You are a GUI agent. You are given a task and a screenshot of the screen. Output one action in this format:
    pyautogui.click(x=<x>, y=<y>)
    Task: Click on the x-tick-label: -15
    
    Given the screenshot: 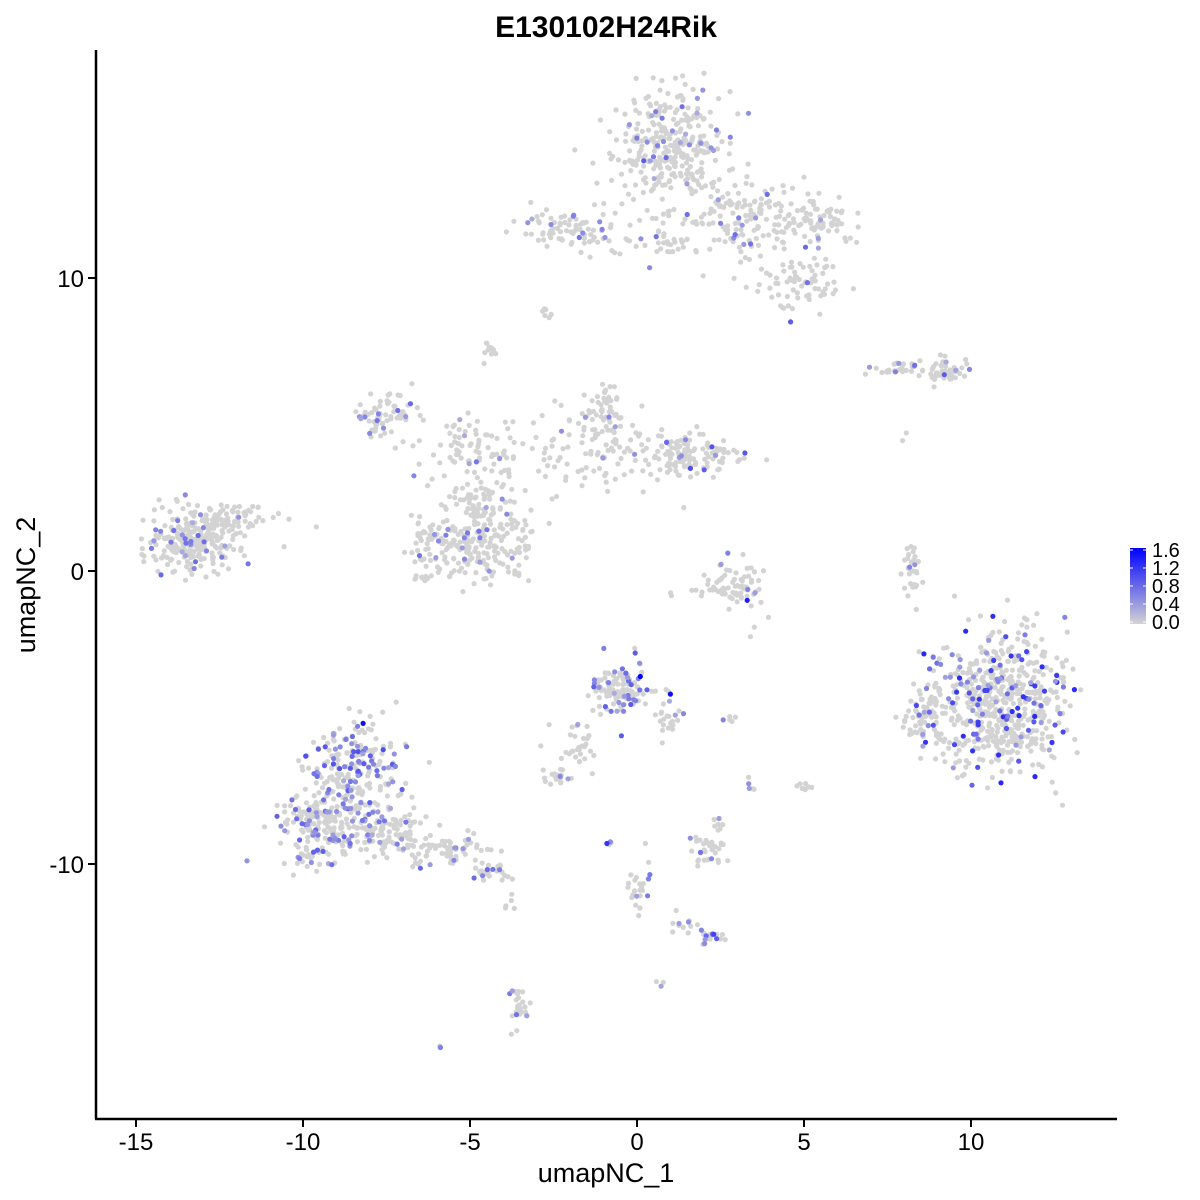 What is the action you would take?
    pyautogui.click(x=136, y=1142)
    